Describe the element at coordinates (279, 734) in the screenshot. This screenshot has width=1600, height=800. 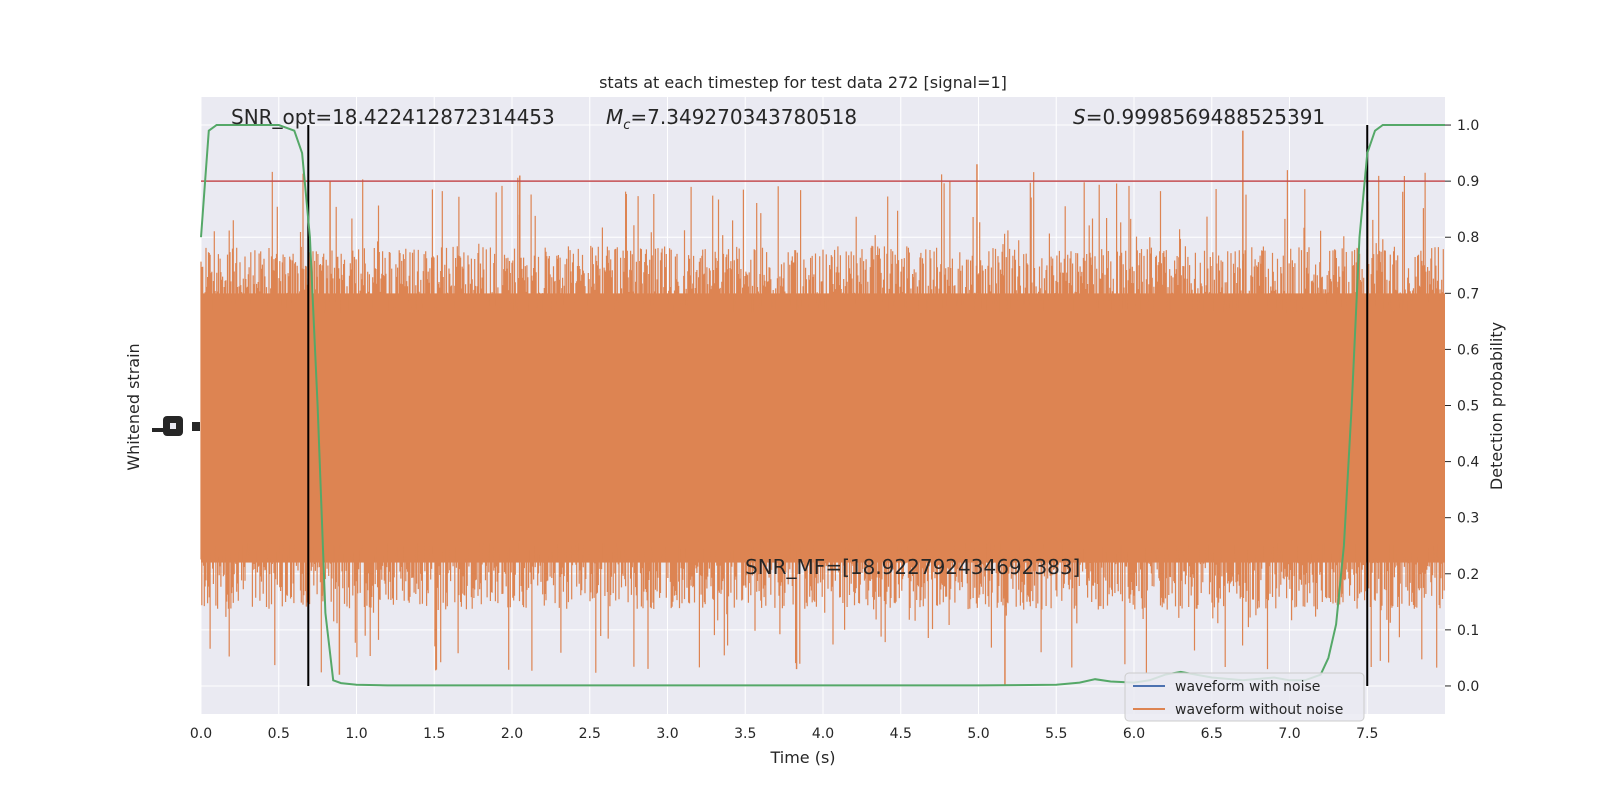
I see `x-tick-label: 0.5` at that location.